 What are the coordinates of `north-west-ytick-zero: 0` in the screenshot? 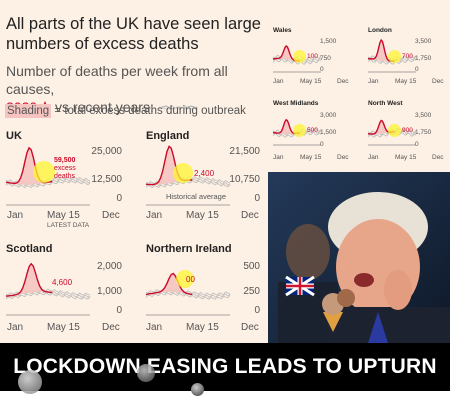 It's located at (417, 144).